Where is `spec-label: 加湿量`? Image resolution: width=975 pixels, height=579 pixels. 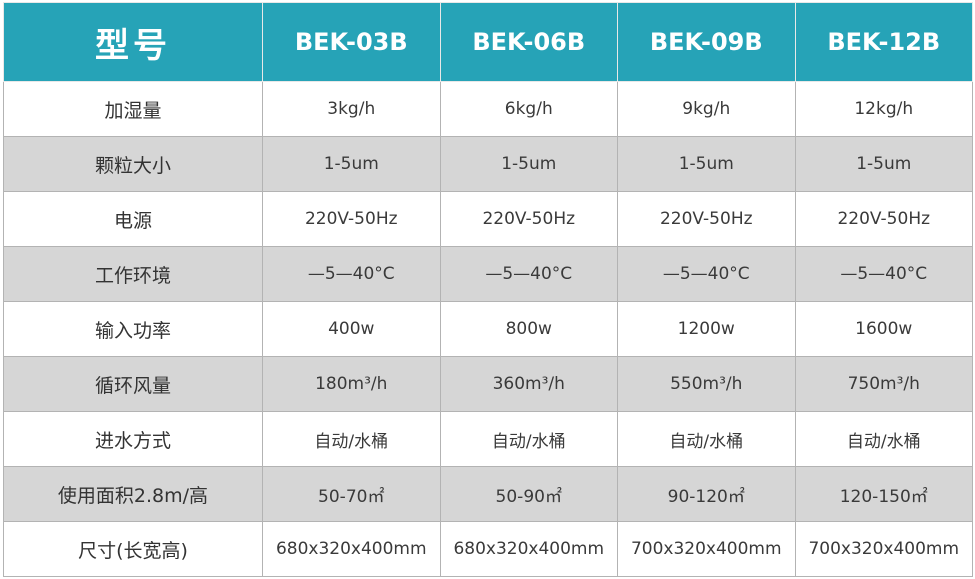 spec-label: 加湿量 is located at coordinates (133, 109).